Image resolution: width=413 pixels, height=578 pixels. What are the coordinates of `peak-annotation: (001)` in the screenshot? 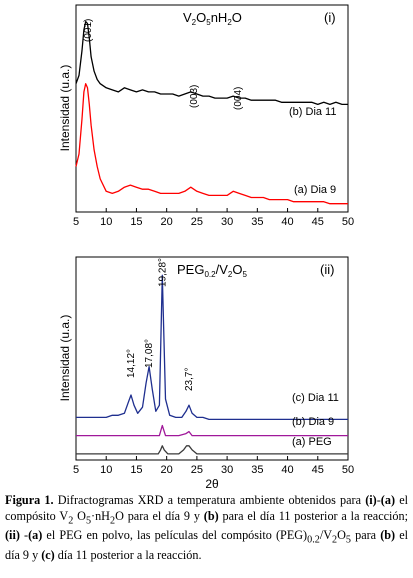 It's located at (88, 30).